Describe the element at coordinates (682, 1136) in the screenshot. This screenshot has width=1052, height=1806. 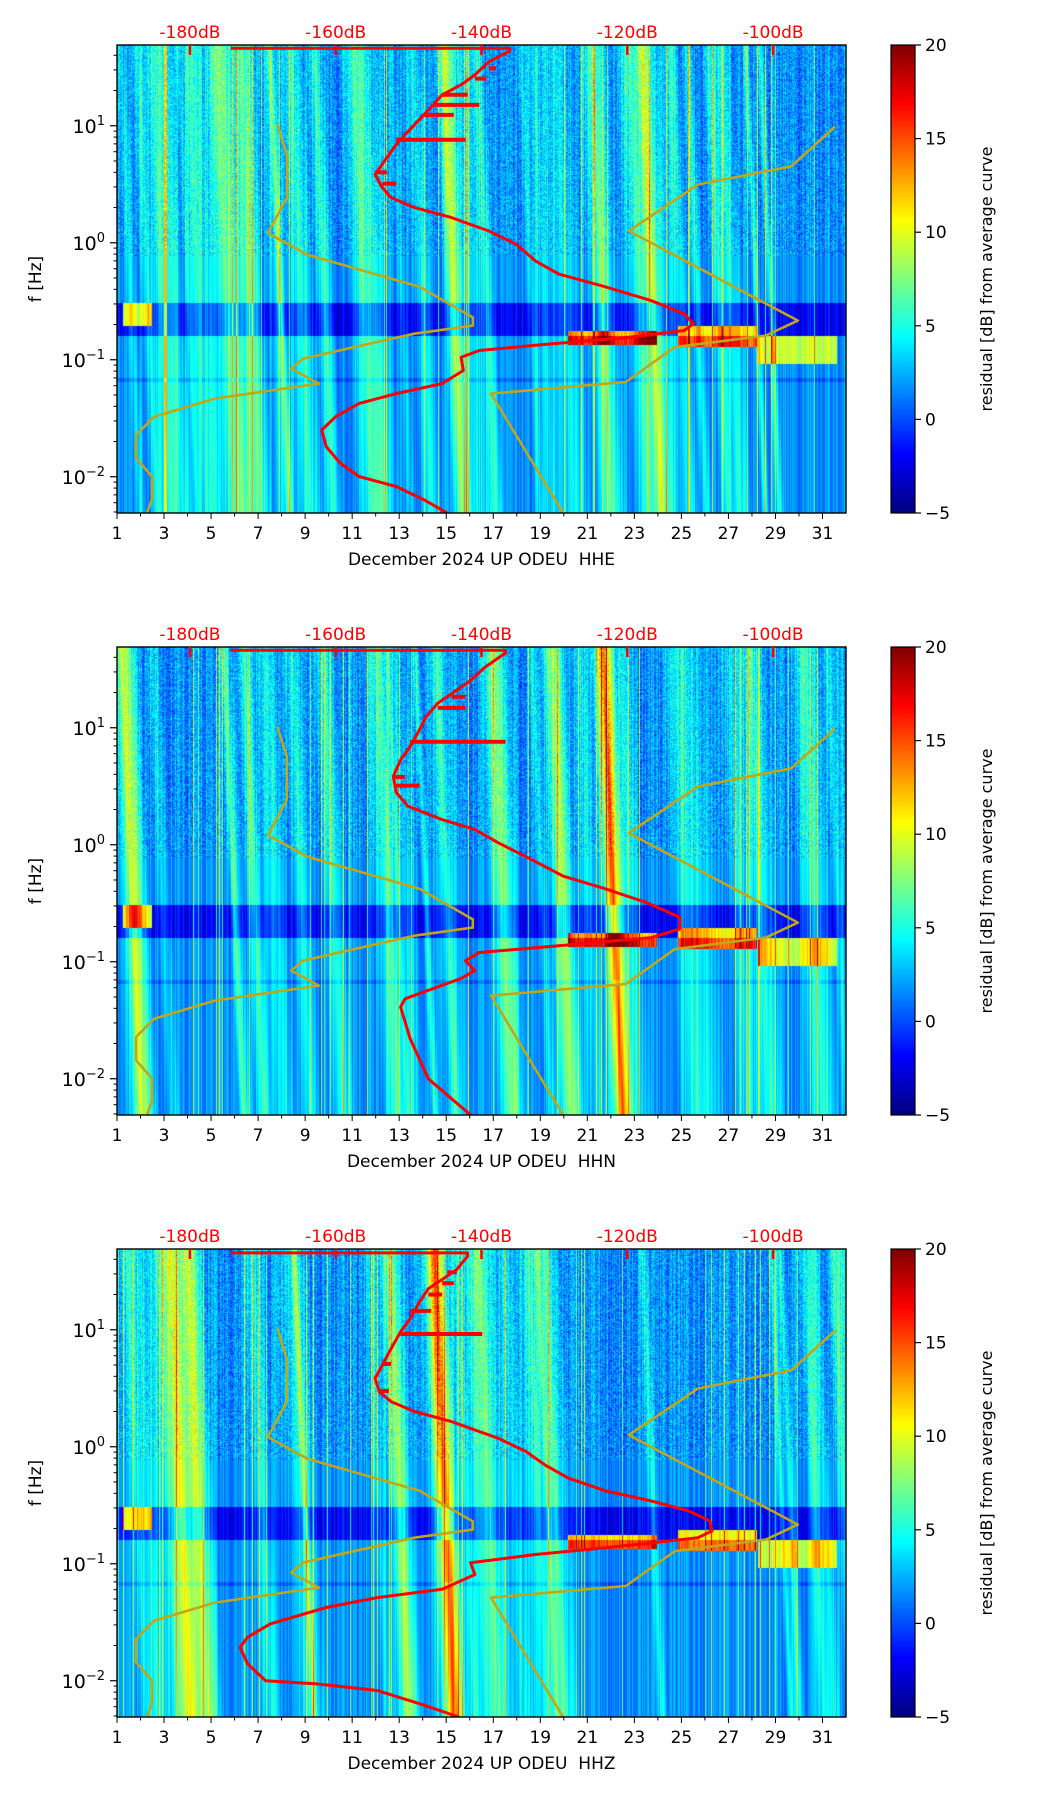
I see `x-tick-label: 25` at that location.